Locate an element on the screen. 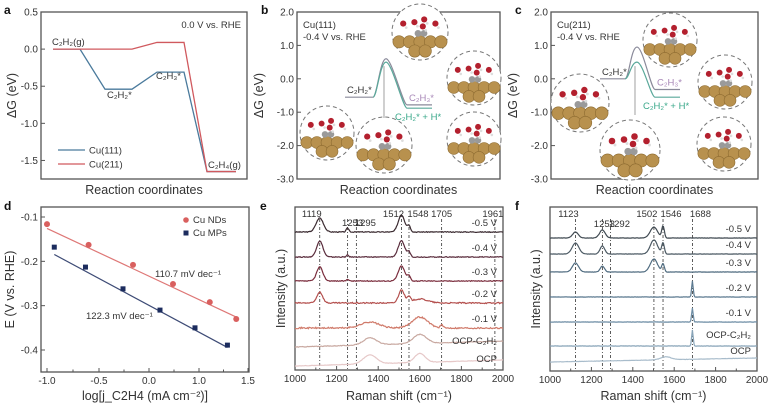 This screenshot has height=406, width=779. pathway-c2h3 is located at coordinates (640, 68).